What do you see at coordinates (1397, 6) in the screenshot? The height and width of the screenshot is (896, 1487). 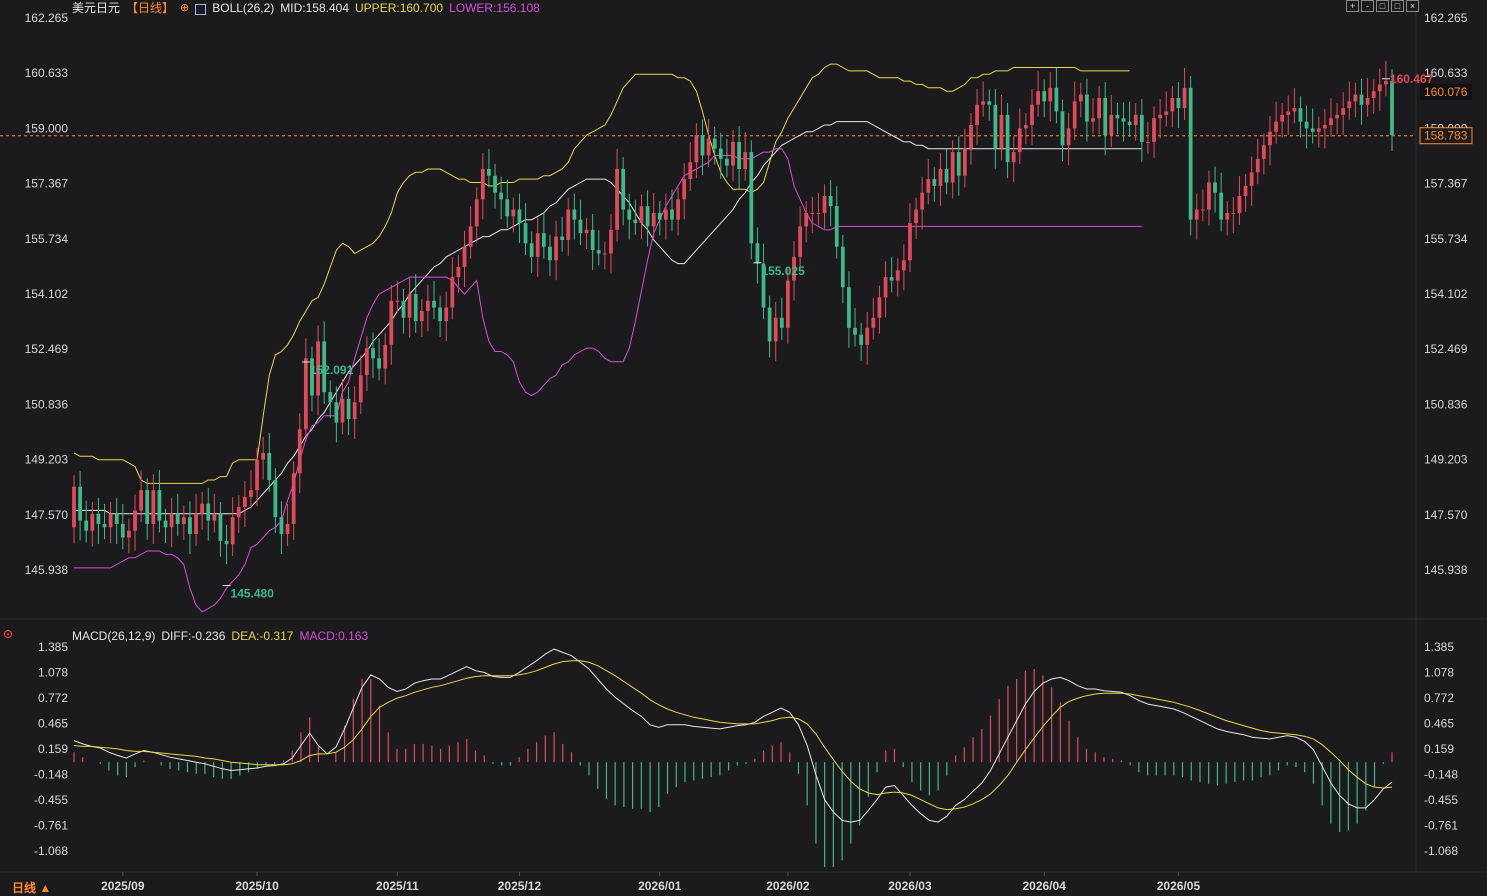 I see `maximize-button: □` at bounding box center [1397, 6].